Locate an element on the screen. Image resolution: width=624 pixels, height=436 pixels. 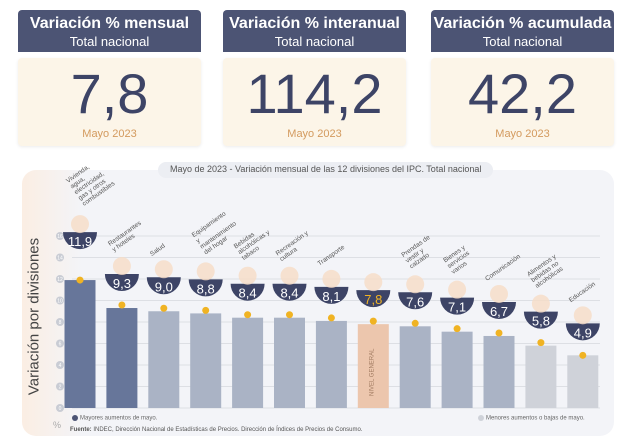
card-value: 114,2 is located at coordinates (314, 93).